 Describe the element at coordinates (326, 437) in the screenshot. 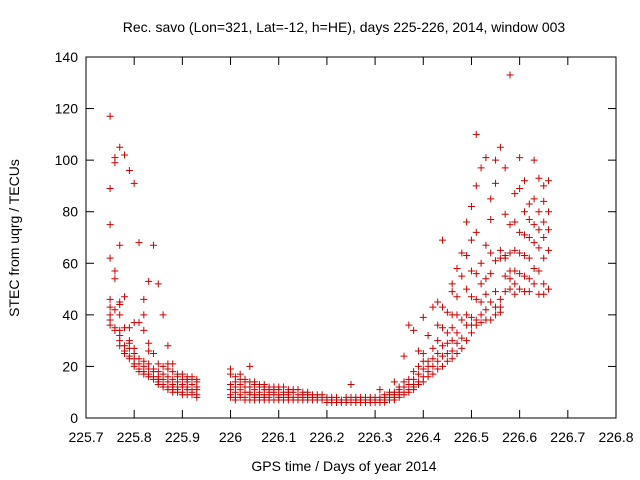

I see `x-tick-label: 226.2` at that location.